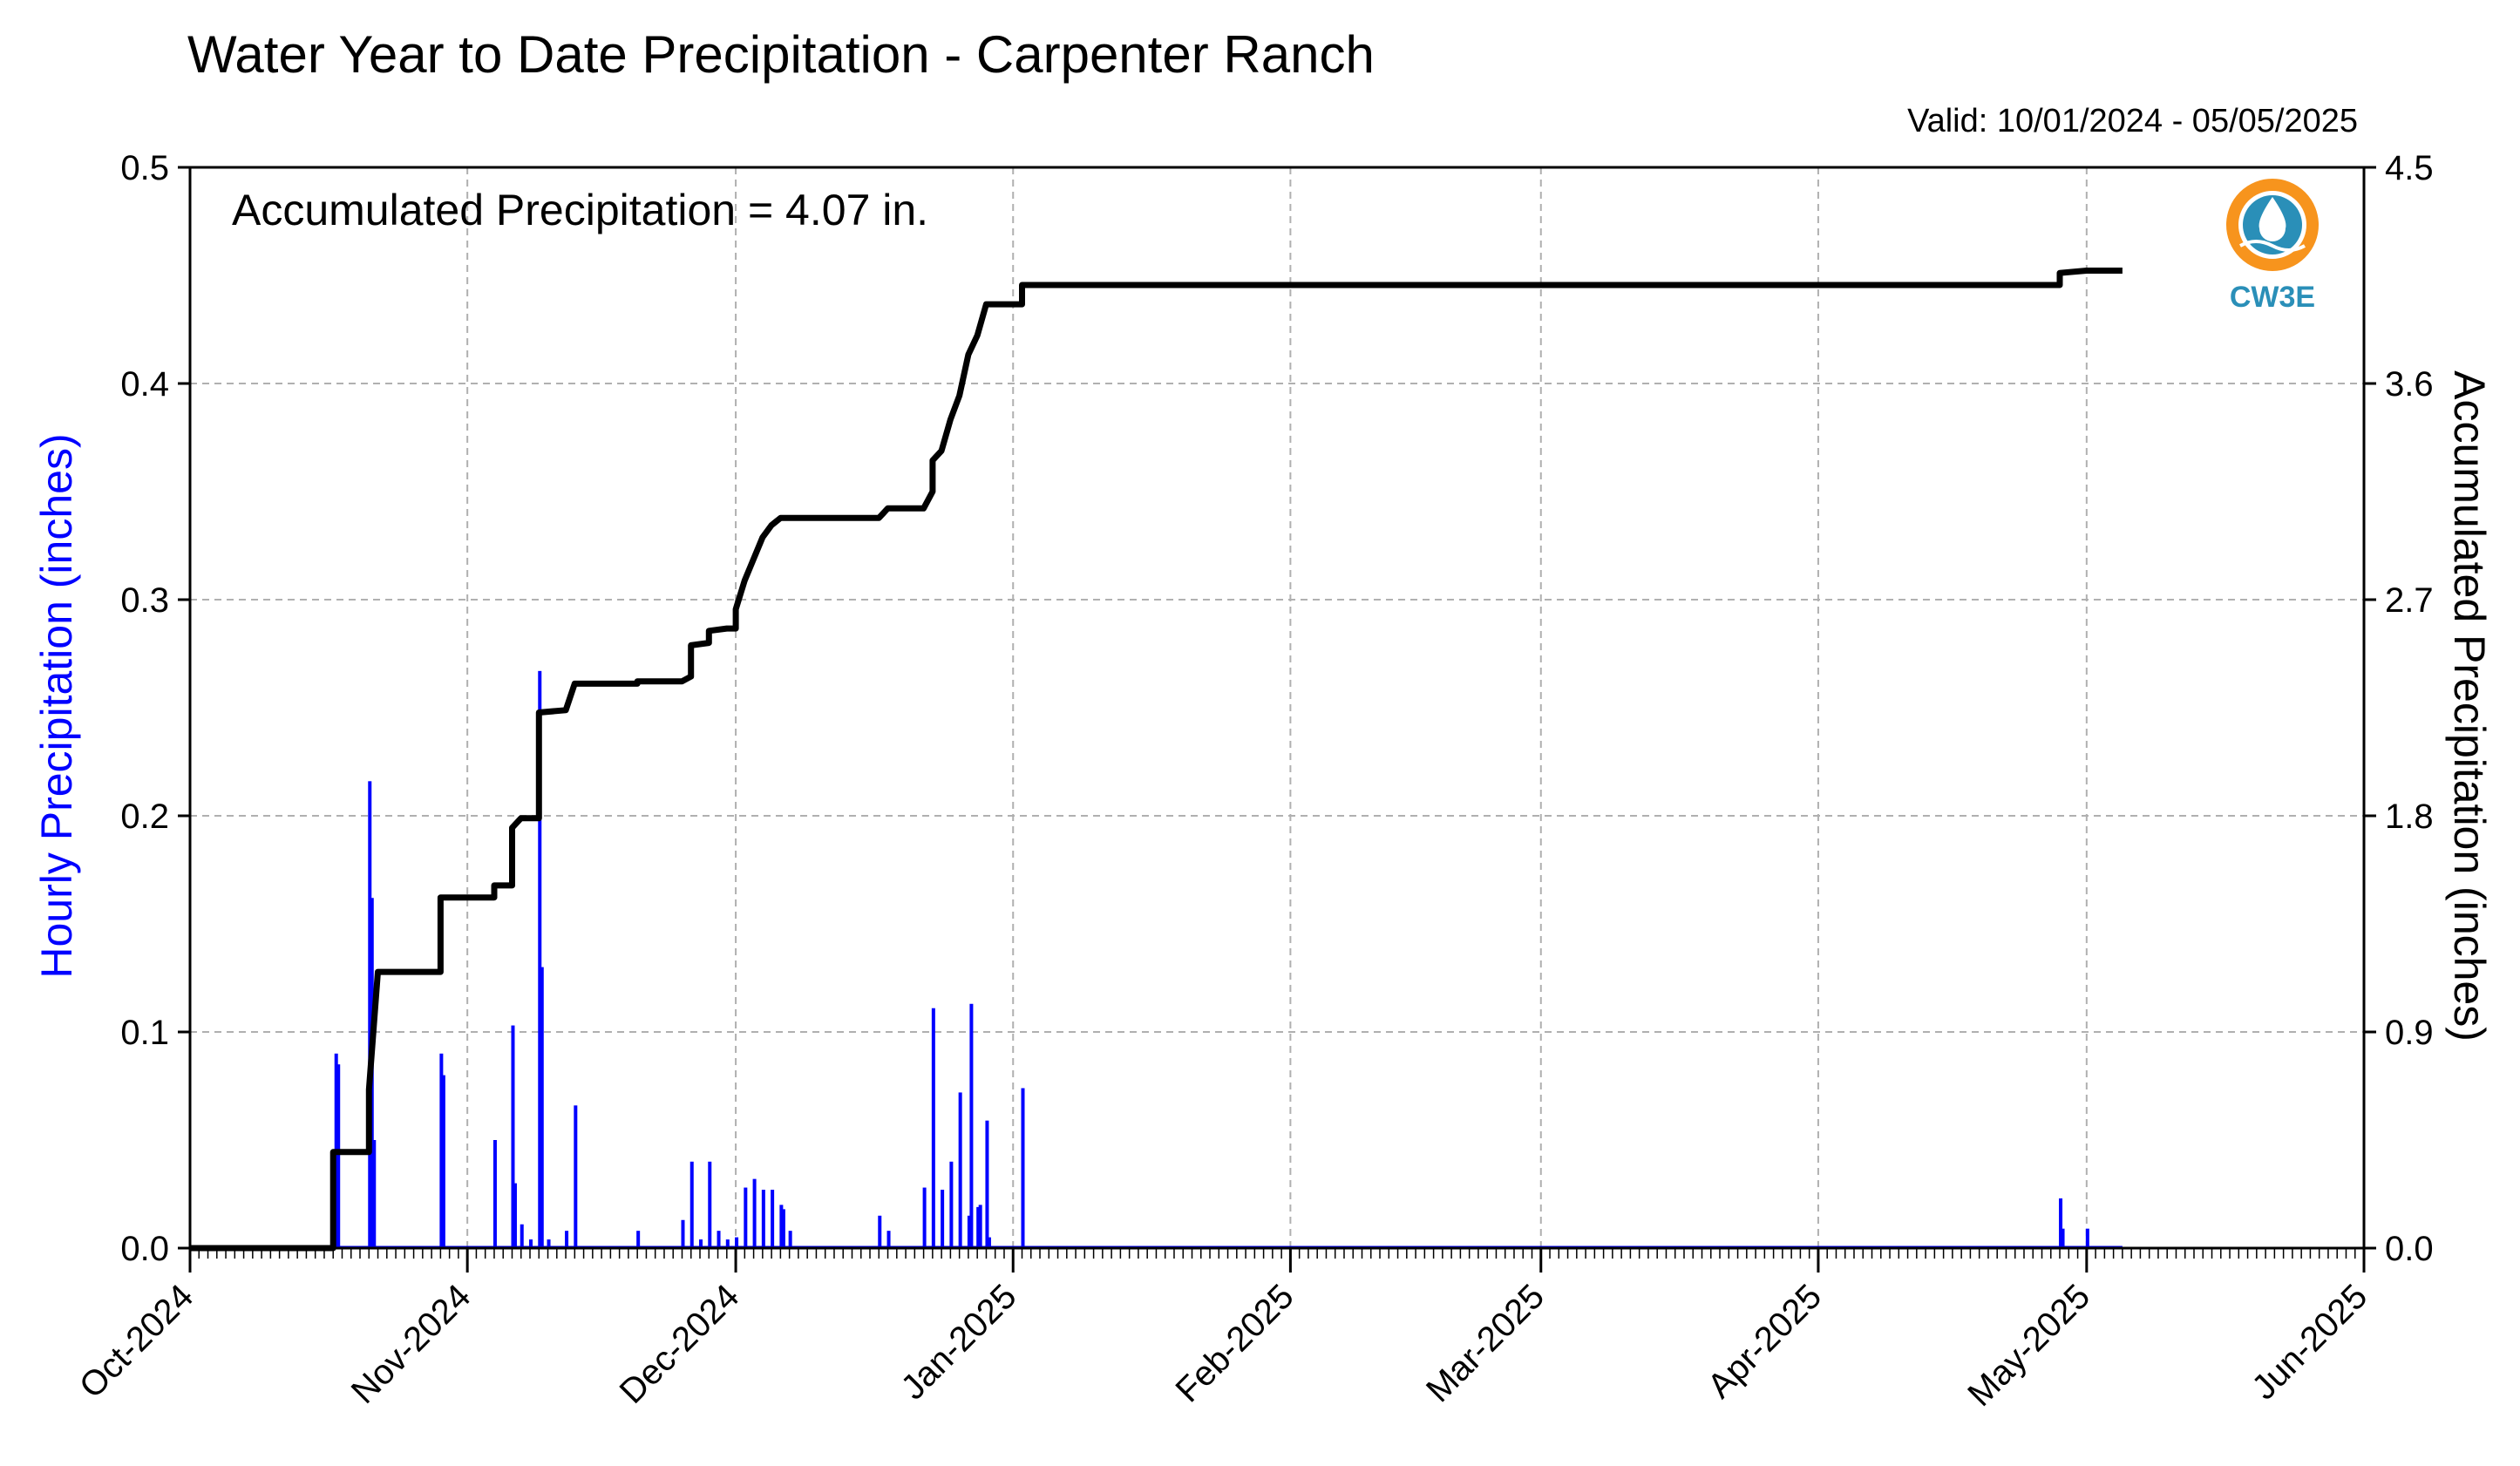 This screenshot has height=1466, width=2520. Describe the element at coordinates (144, 816) in the screenshot. I see `y-tick-label-left: 0.2` at that location.